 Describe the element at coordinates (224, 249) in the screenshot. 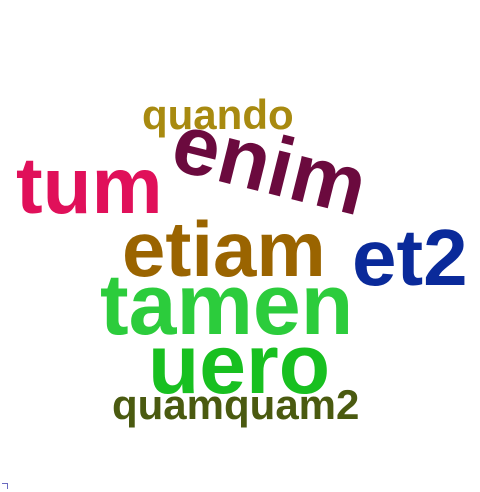

I see `word-etiam: etiam` at that location.